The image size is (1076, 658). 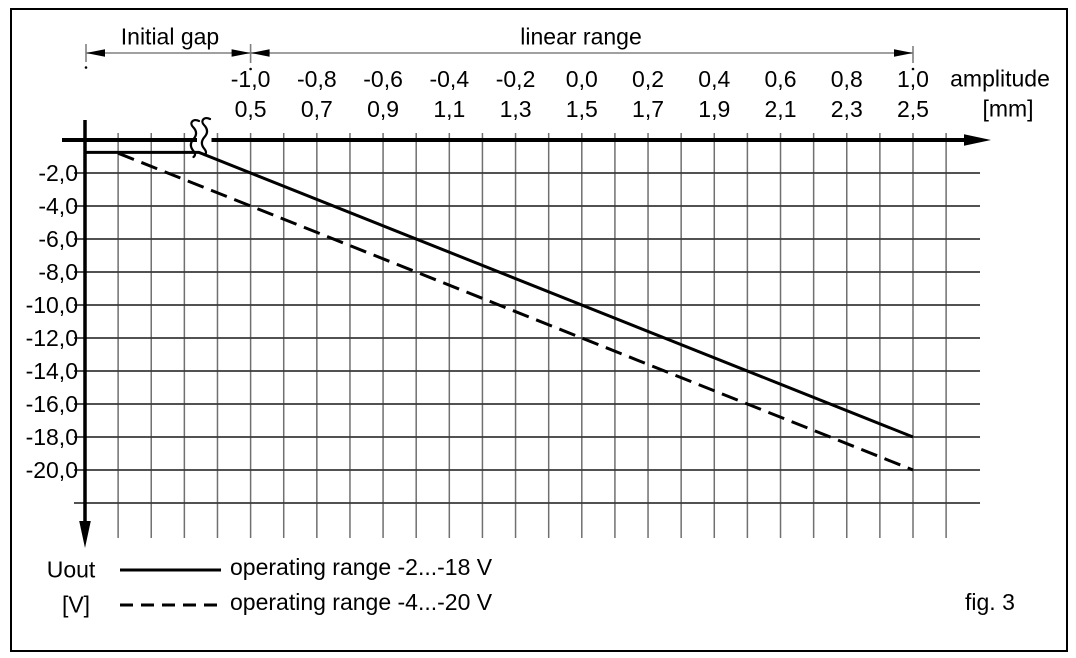 I want to click on x-tick-label-amplitude: 0,2, so click(x=648, y=79).